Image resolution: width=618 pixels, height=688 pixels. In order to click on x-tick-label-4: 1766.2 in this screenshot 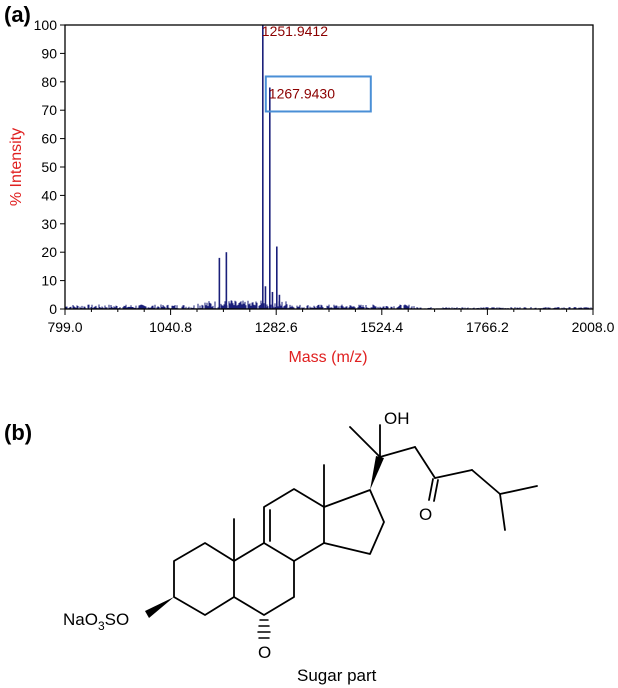, I will do `click(487, 327)`.